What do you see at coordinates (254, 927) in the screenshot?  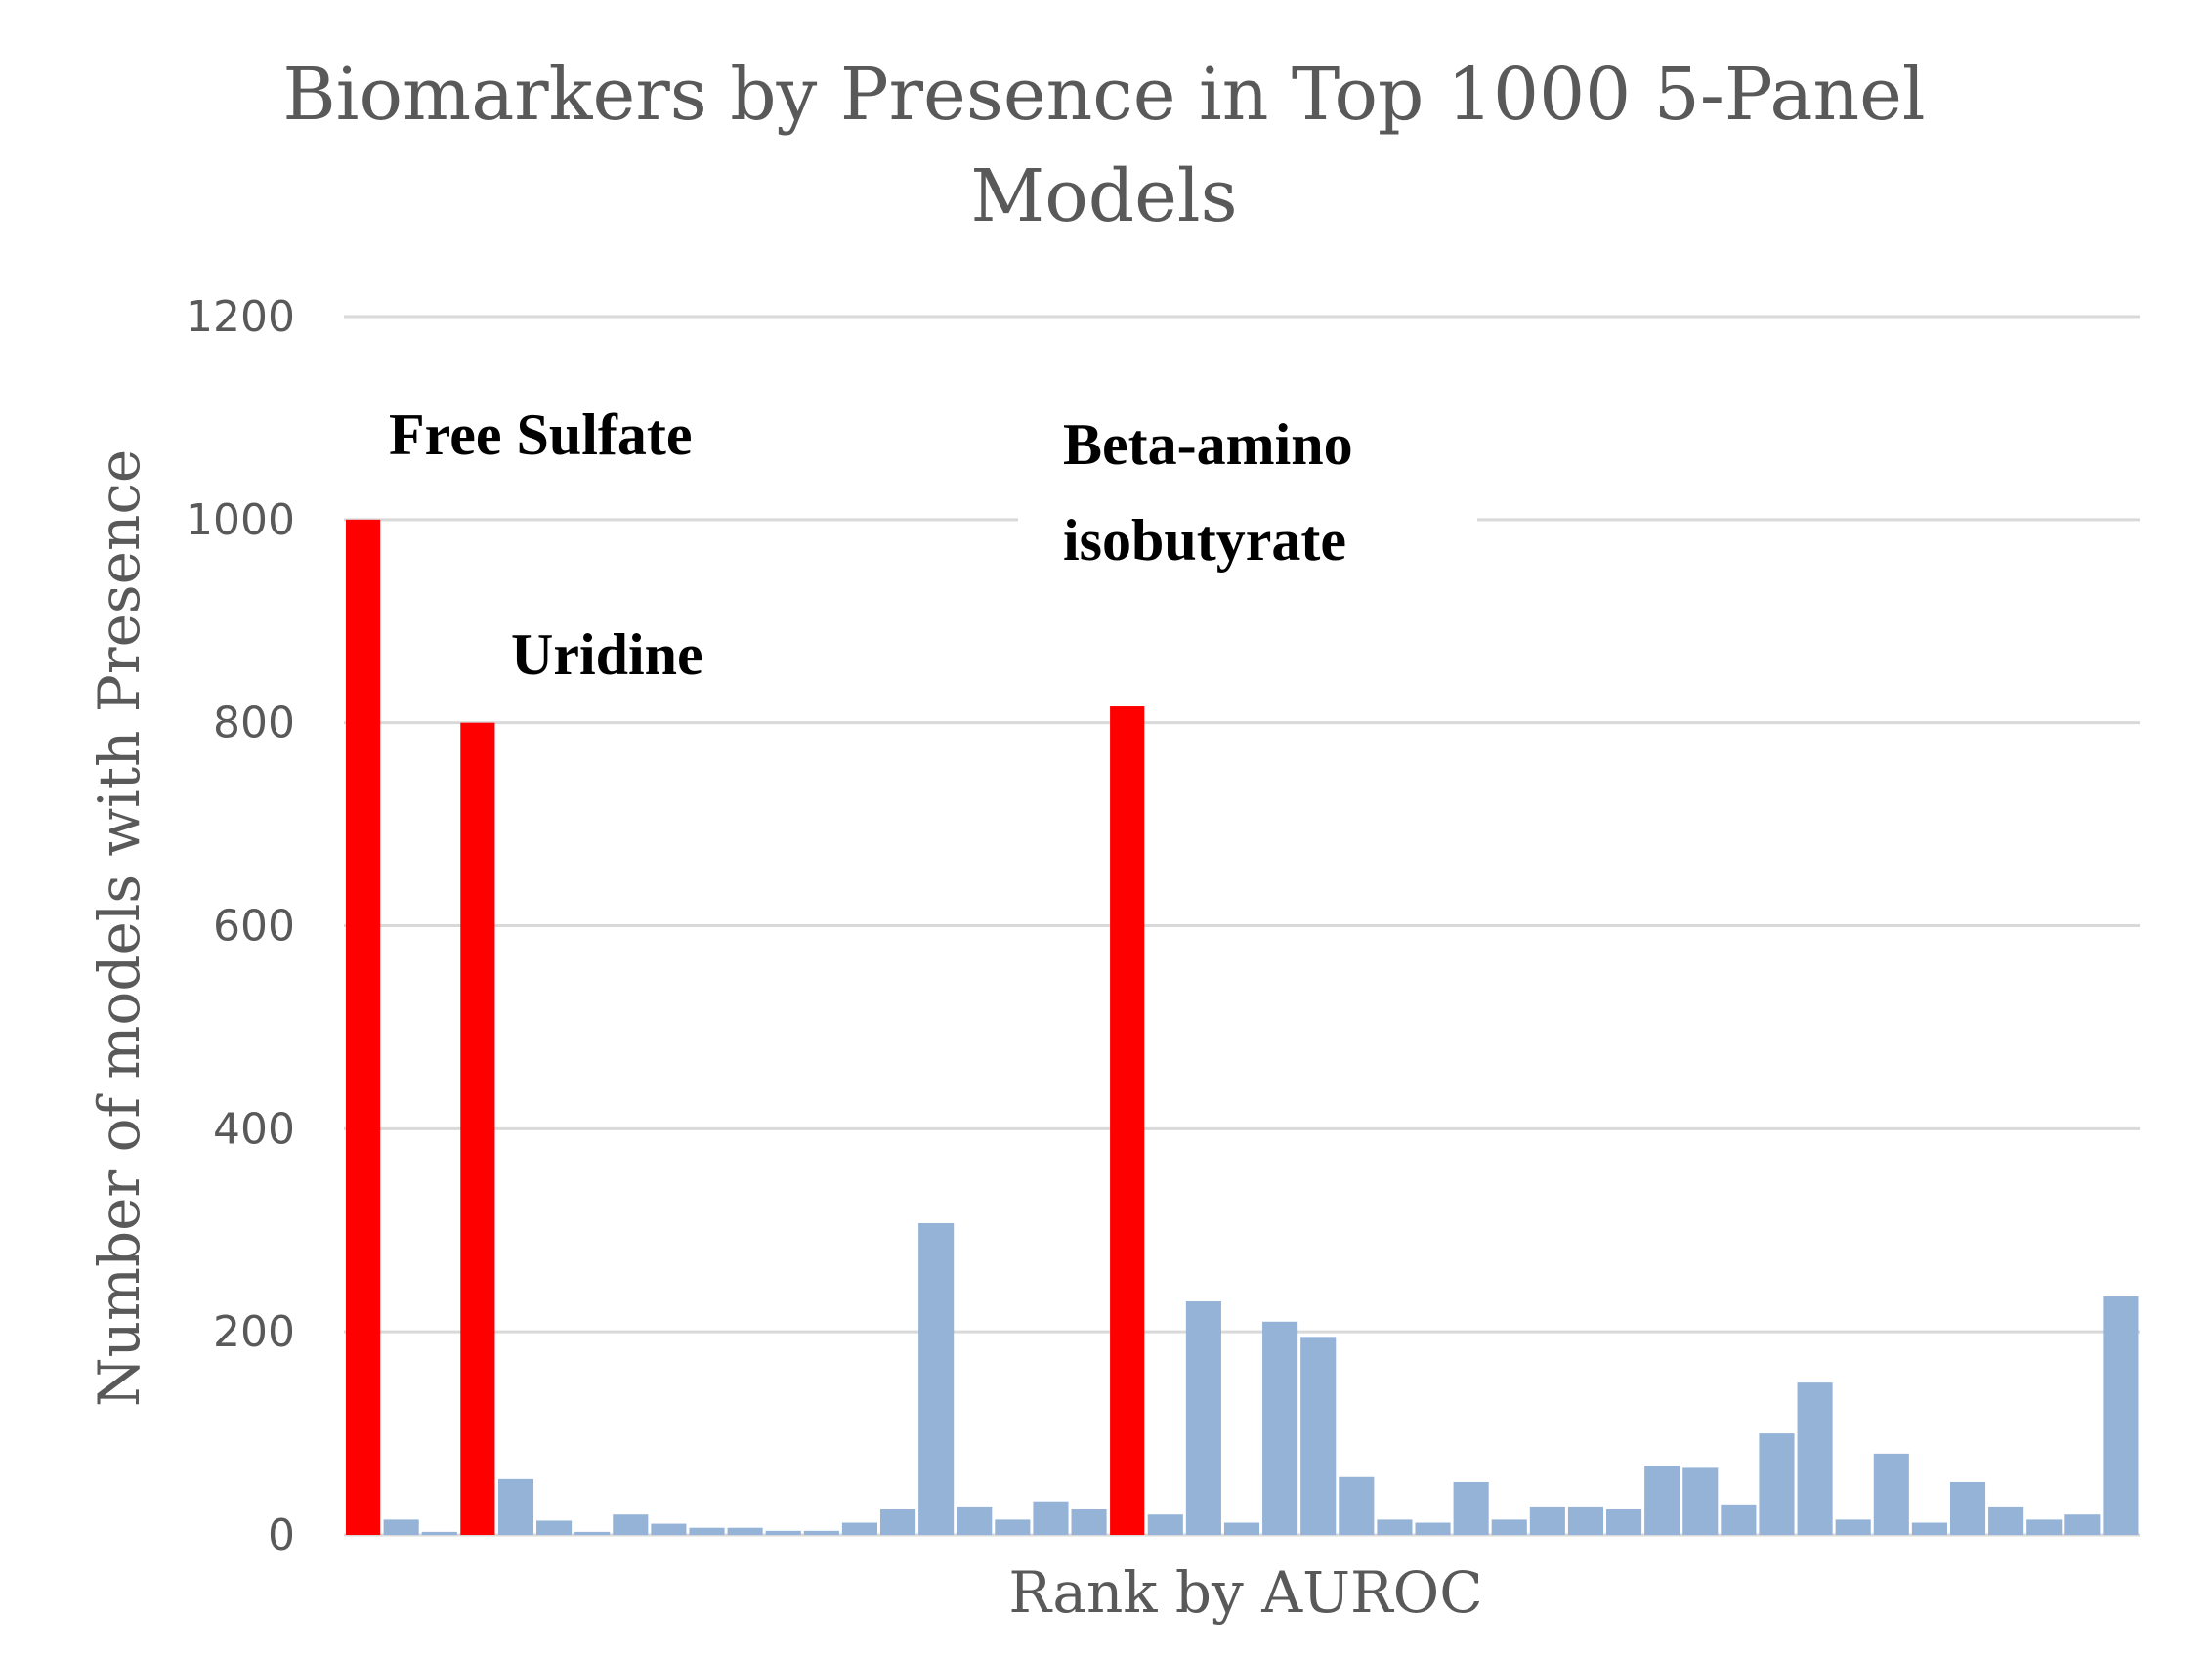 I see `y-tick-label: 600` at bounding box center [254, 927].